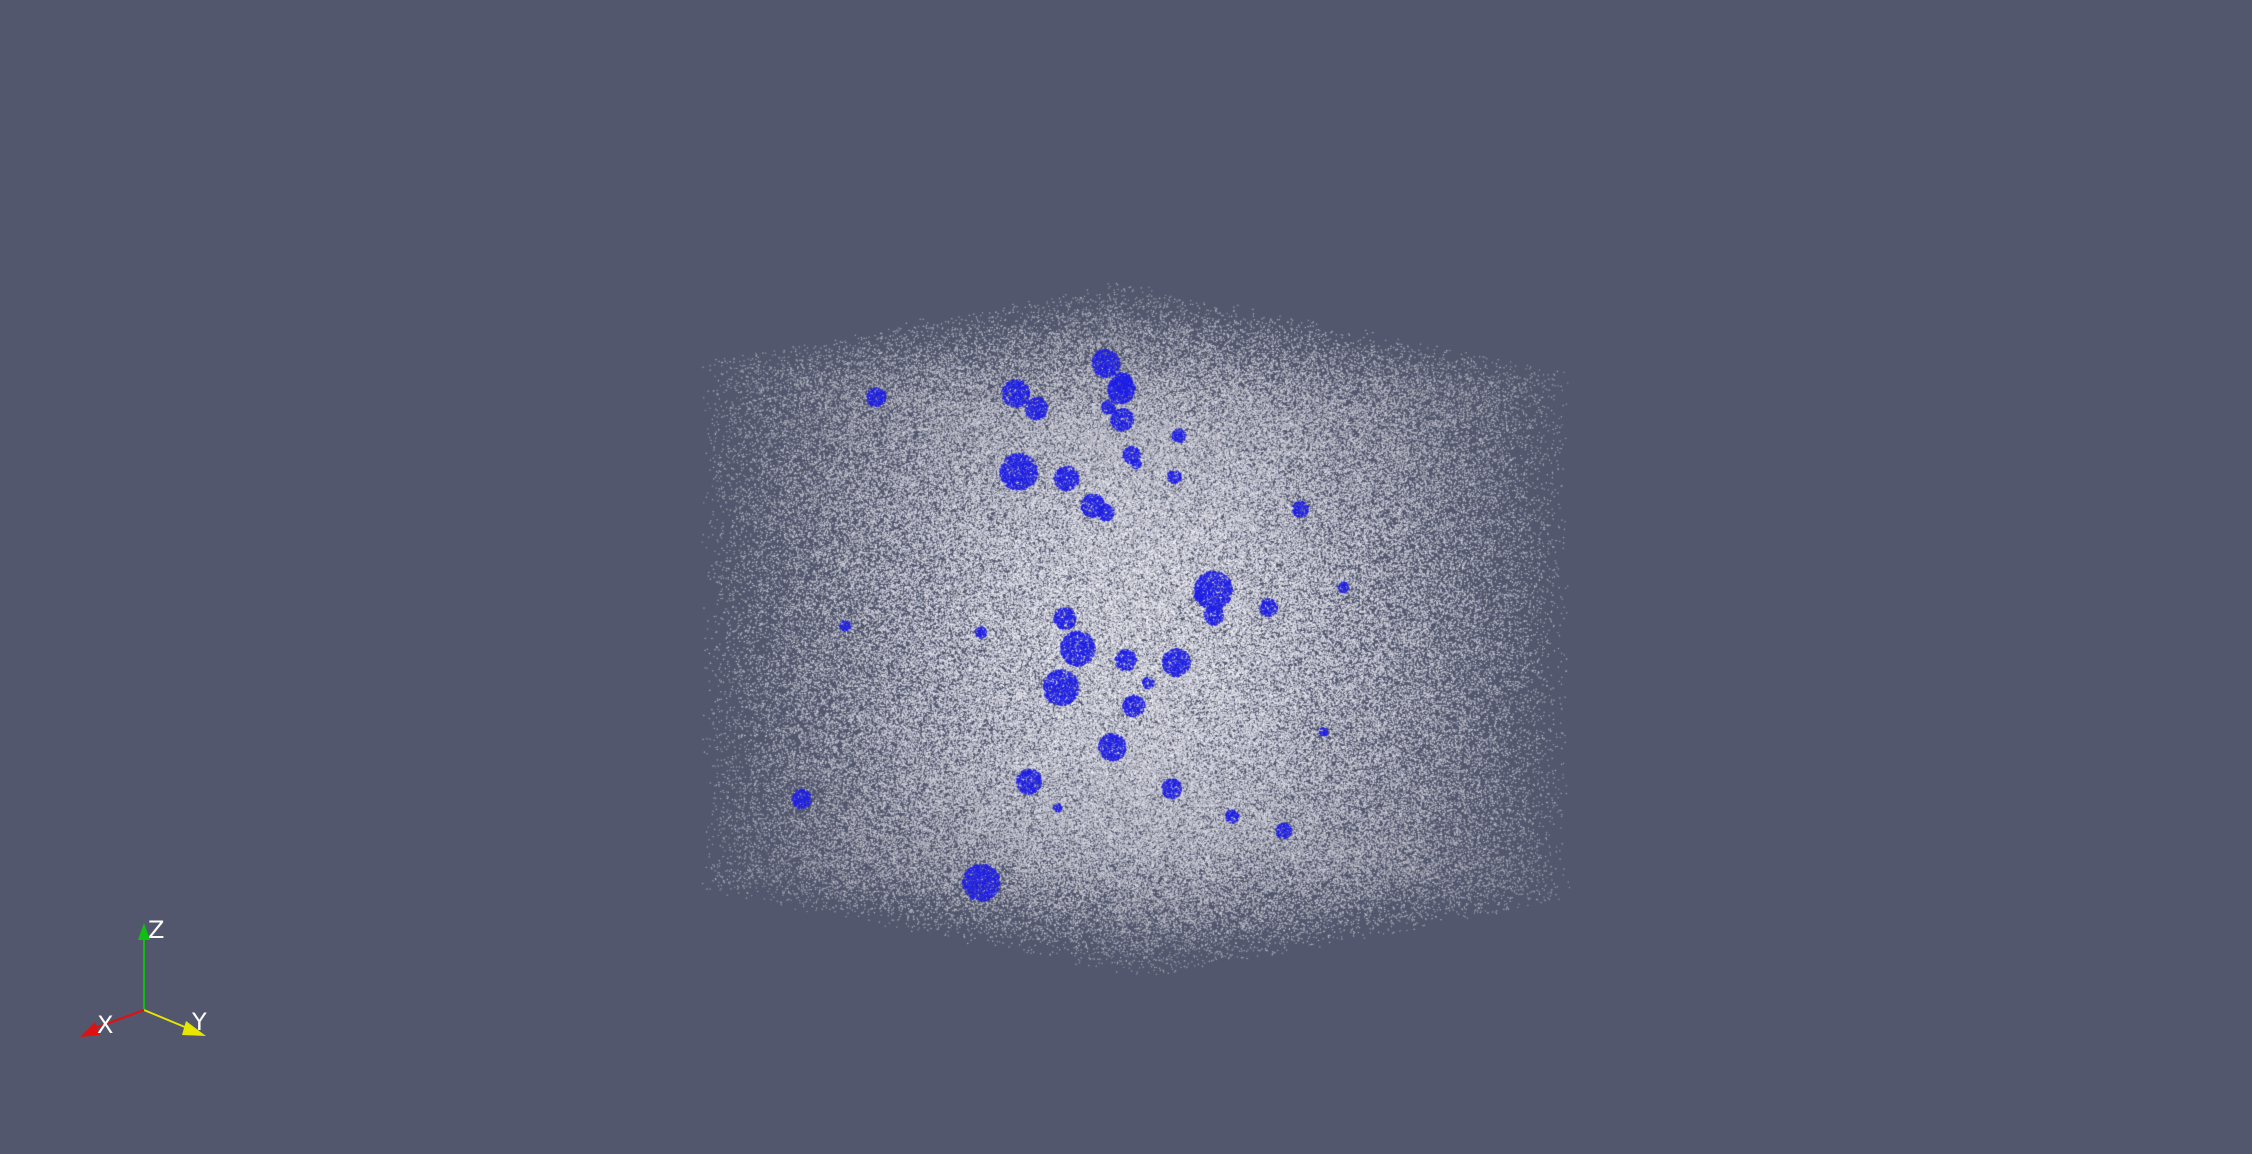 The image size is (2252, 1154). Describe the element at coordinates (105, 1025) in the screenshot. I see `x-axis-label: X` at that location.